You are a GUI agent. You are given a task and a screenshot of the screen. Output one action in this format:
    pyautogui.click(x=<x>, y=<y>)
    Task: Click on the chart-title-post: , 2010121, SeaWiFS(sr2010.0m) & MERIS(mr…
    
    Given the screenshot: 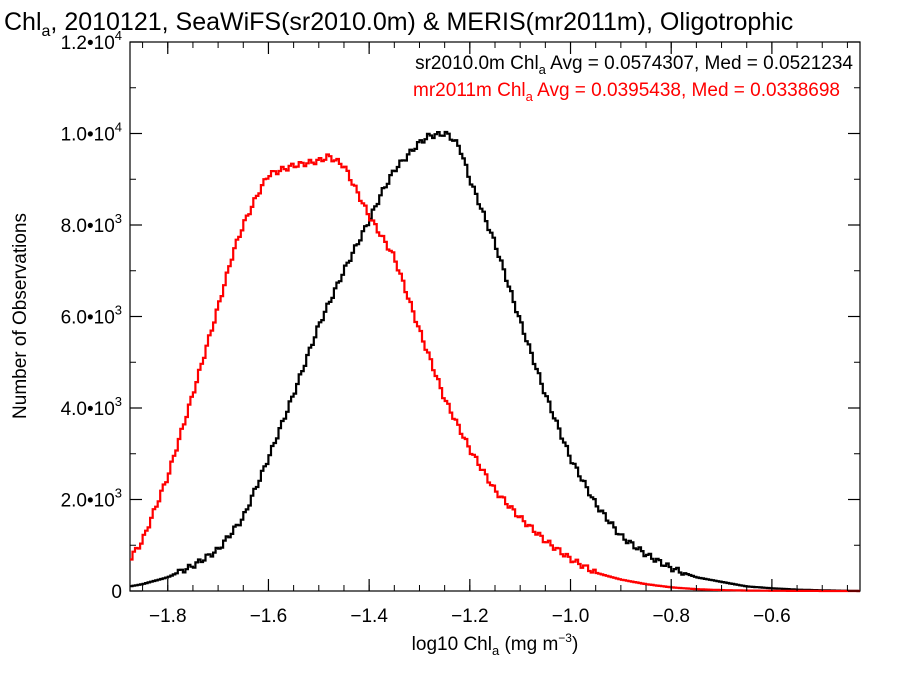 What is the action you would take?
    pyautogui.click(x=421, y=22)
    